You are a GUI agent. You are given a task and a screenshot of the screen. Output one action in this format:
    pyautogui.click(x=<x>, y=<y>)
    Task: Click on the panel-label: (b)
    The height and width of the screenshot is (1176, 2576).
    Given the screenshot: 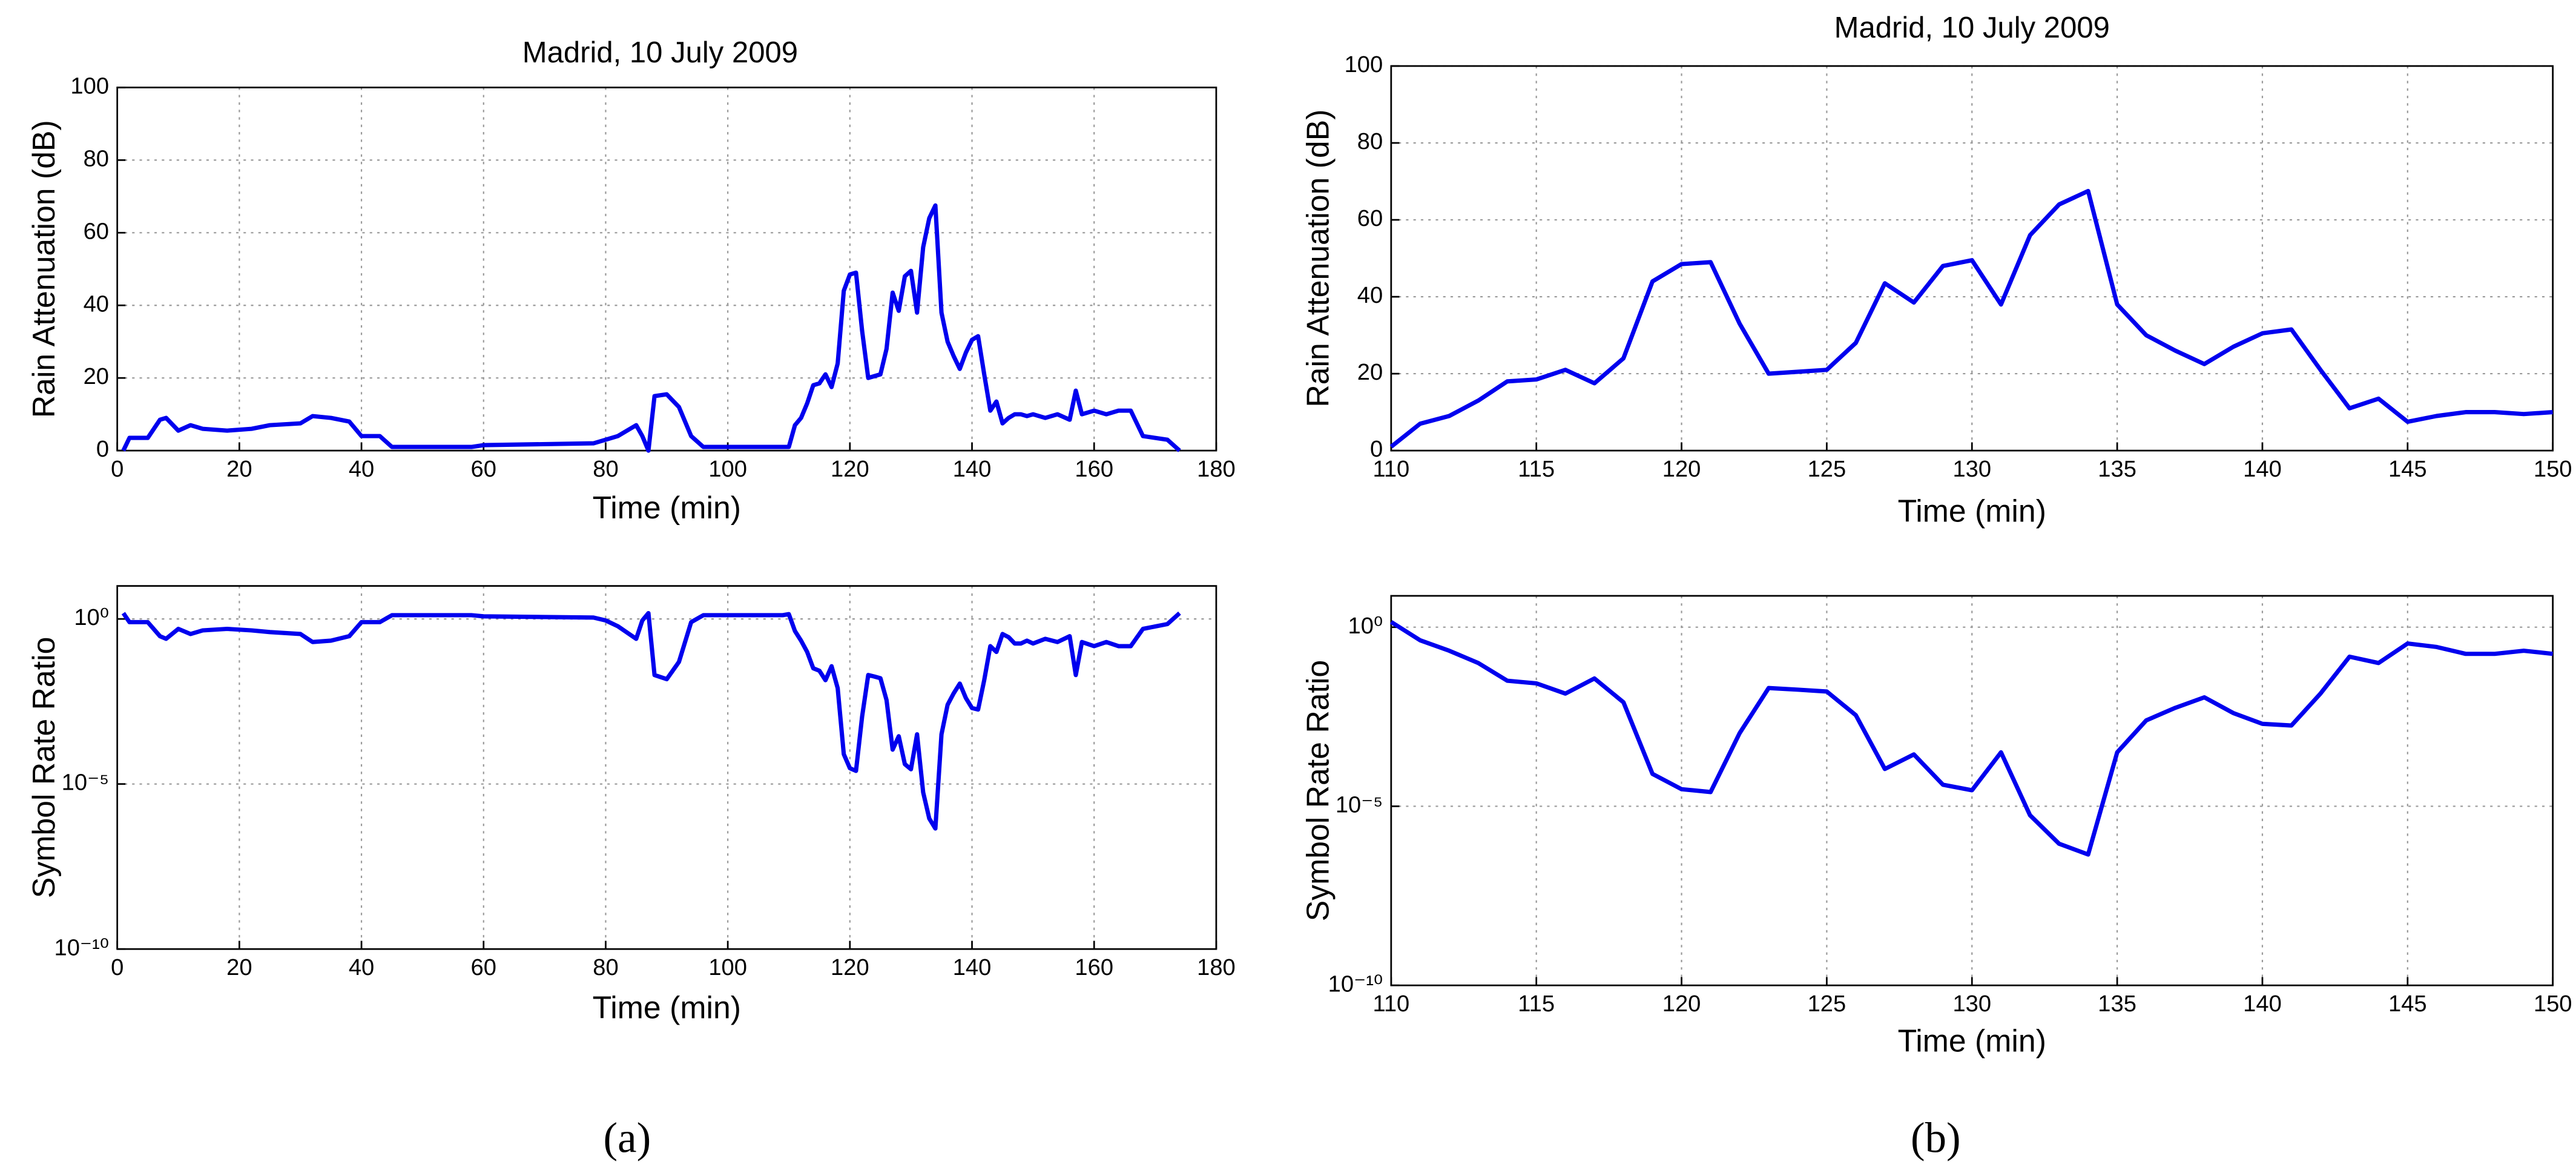 What is the action you would take?
    pyautogui.click(x=1936, y=1137)
    